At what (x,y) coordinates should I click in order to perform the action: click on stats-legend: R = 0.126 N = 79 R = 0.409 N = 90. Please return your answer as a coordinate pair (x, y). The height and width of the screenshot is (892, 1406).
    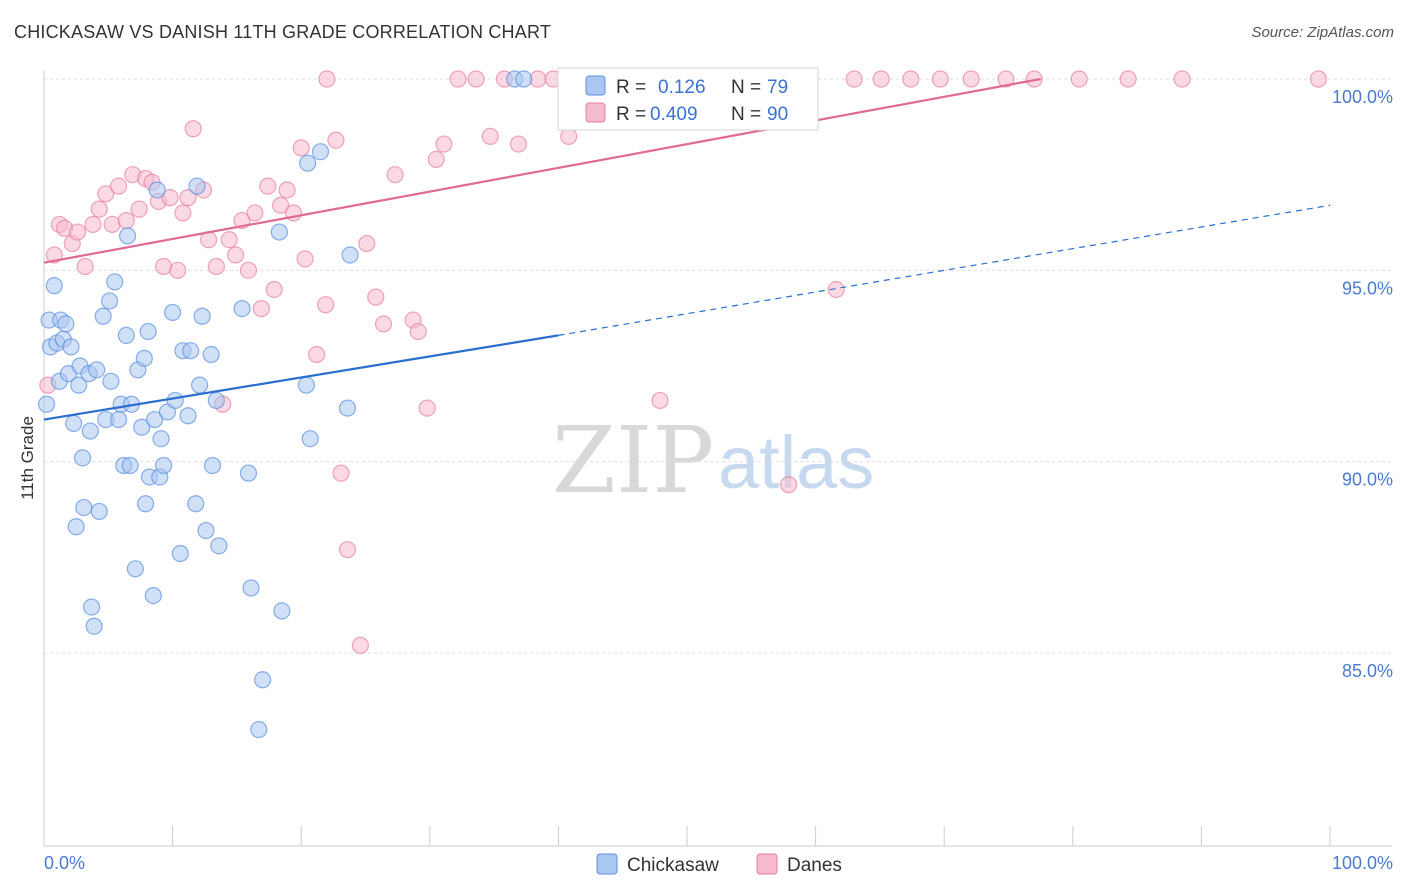
    Looking at the image, I should click on (688, 99).